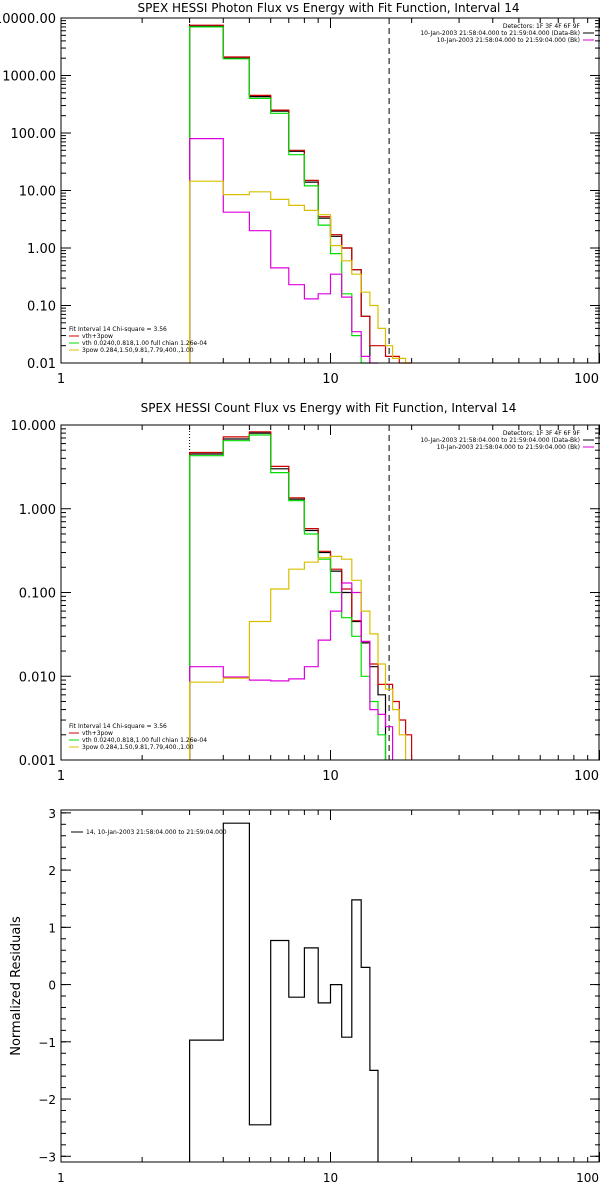 The width and height of the screenshot is (600, 1200). What do you see at coordinates (47, 1043) in the screenshot?
I see `y-tick-label: −1` at bounding box center [47, 1043].